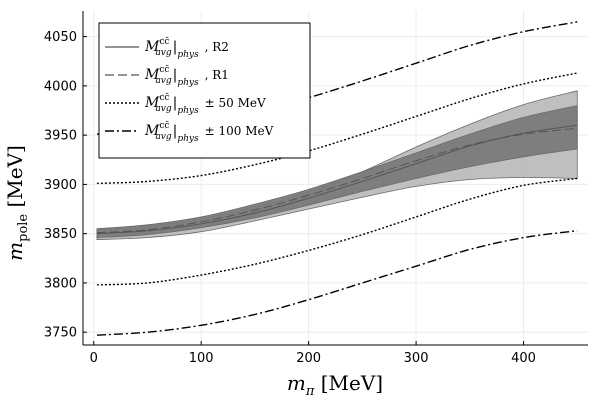 This screenshot has width=600, height=400. I want to click on legend-label: Mcc̄ avg|phys, R2, so click(186, 48).